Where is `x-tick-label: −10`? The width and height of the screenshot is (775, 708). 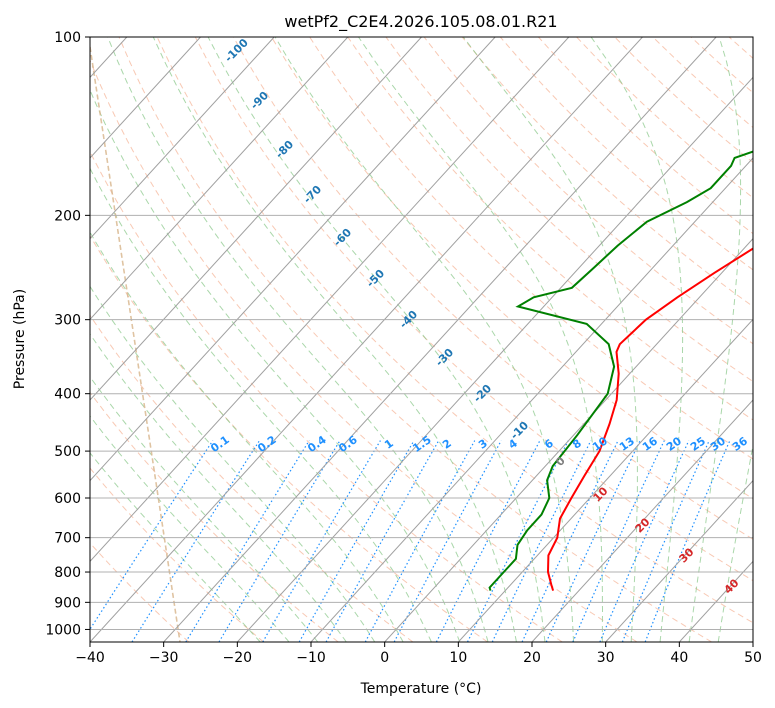 x-tick-label: −10 is located at coordinates (311, 658).